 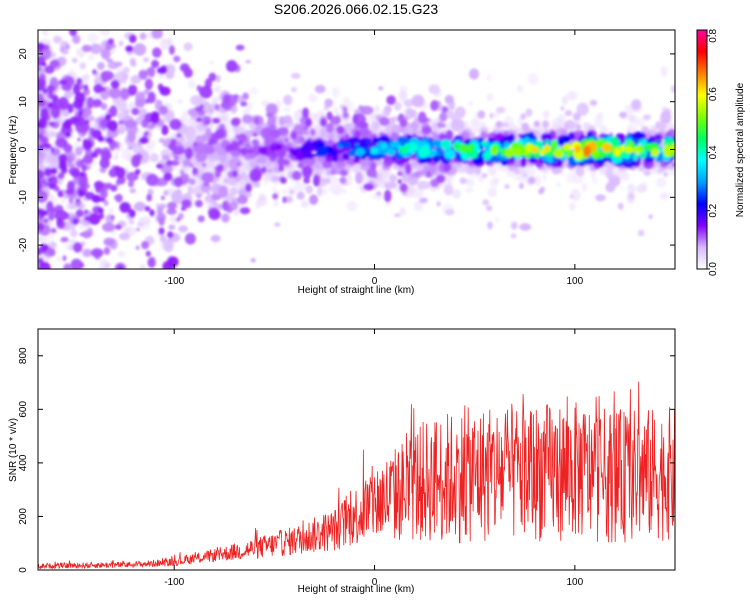 What do you see at coordinates (23, 462) in the screenshot?
I see `snr-y-tick-label: 400` at bounding box center [23, 462].